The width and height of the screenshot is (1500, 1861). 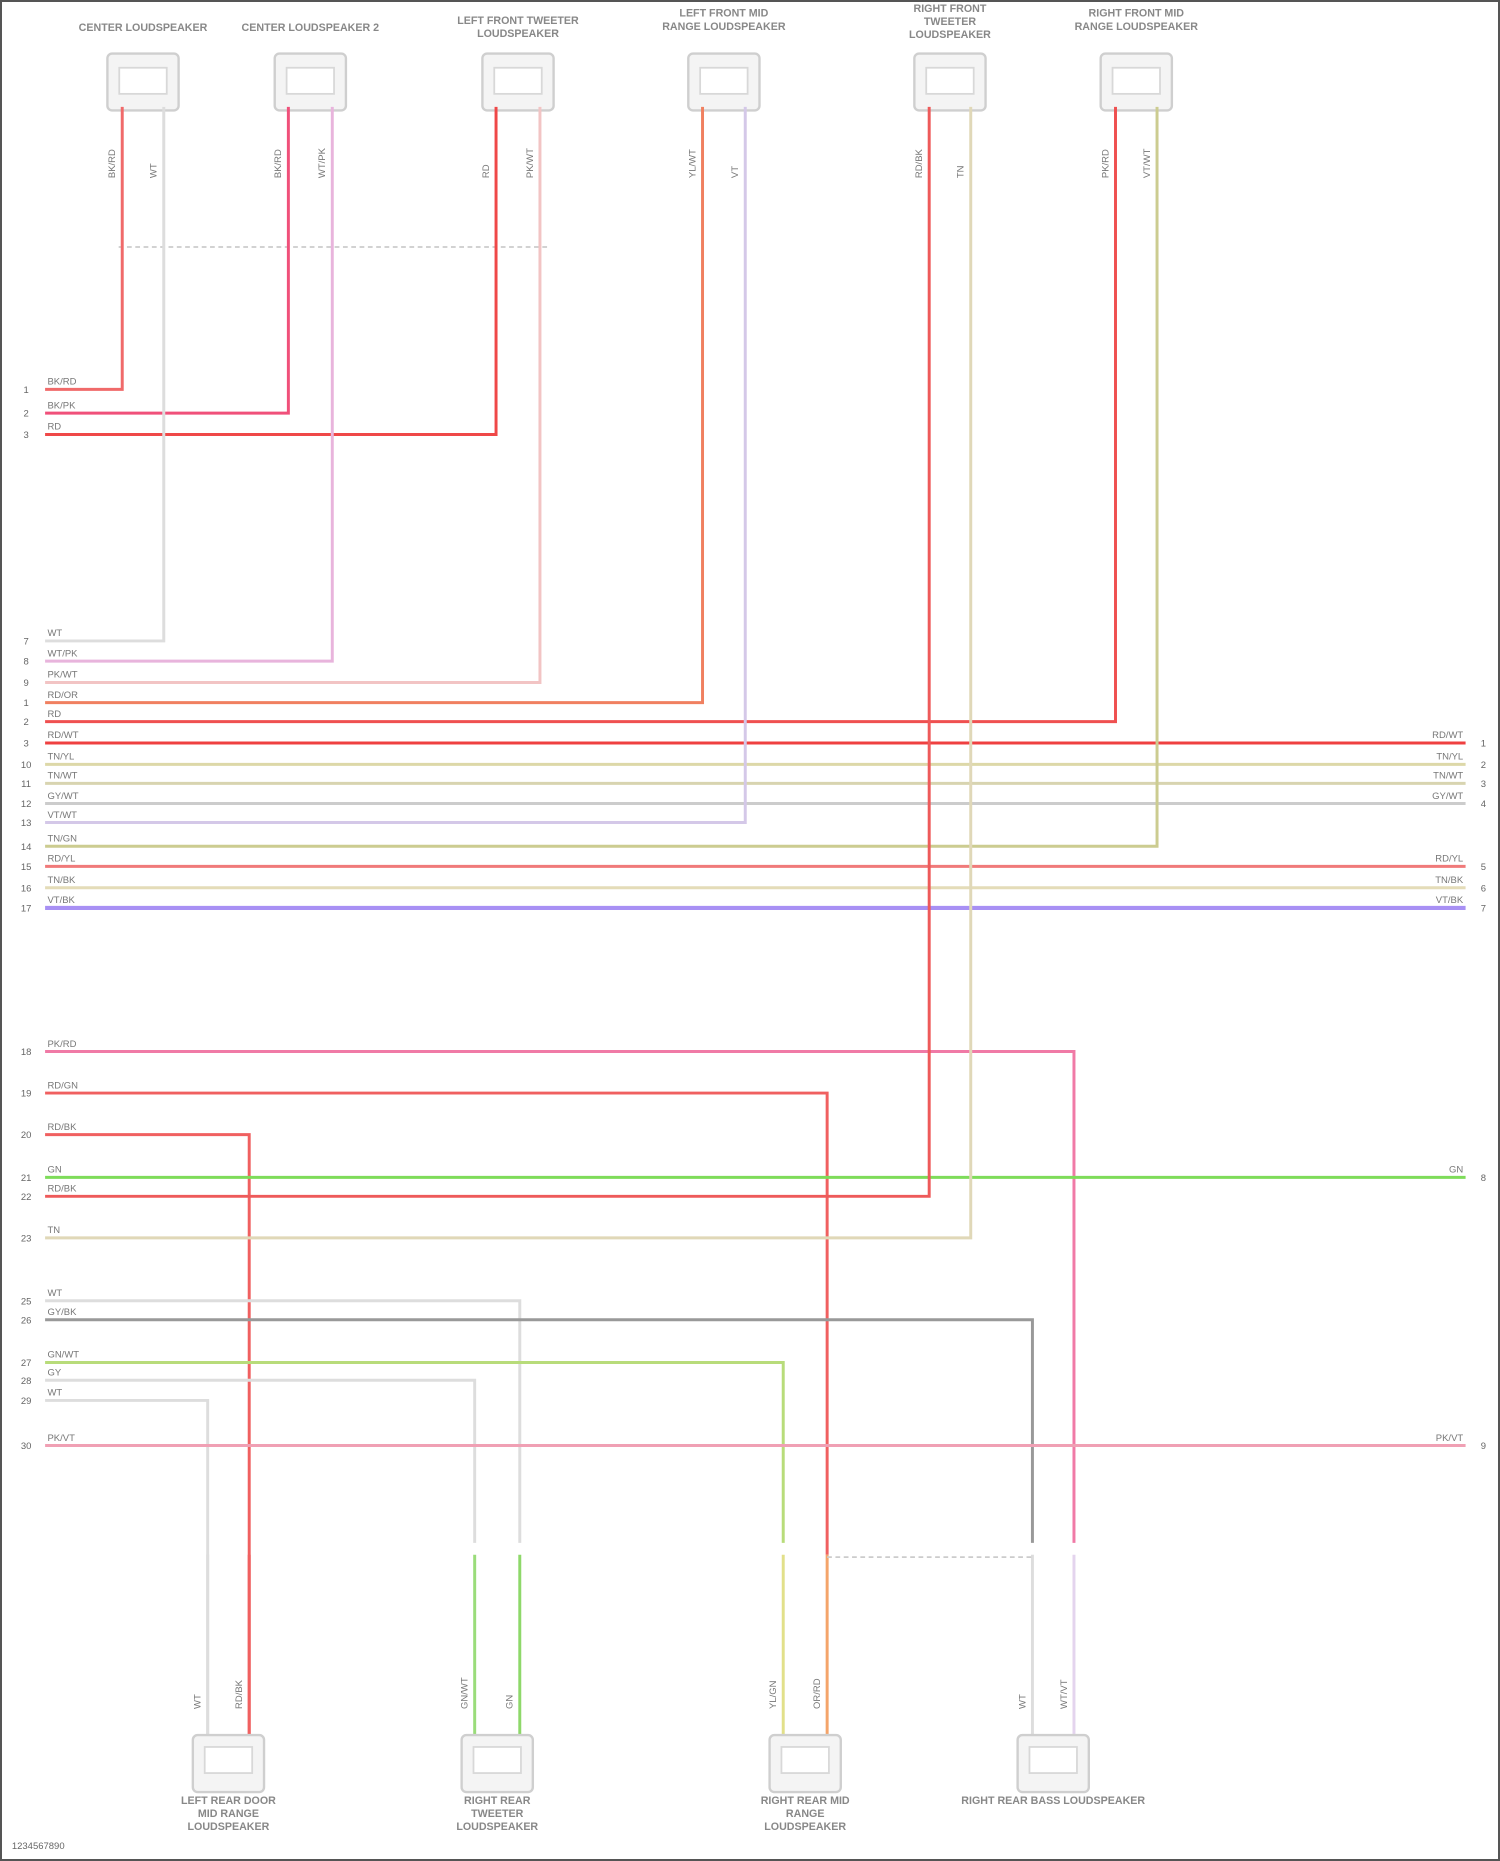 What do you see at coordinates (228, 1814) in the screenshot?
I see `bottom-connector-label: LEFT REAR DOOR MID RANGE LOUDSPEAKER` at bounding box center [228, 1814].